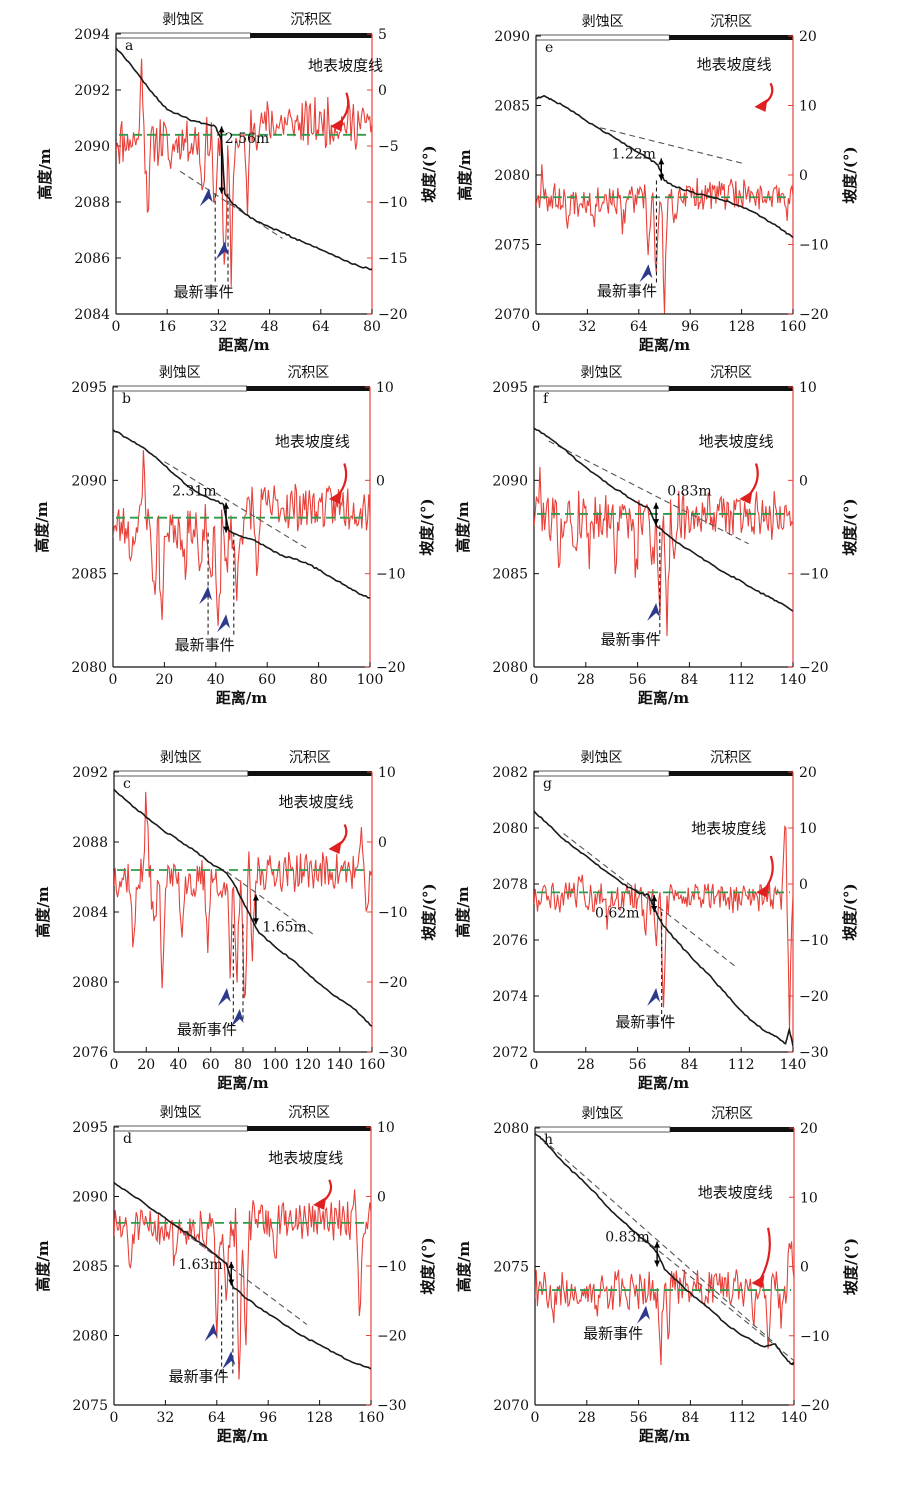 The height and width of the screenshot is (1506, 900). What do you see at coordinates (510, 773) in the screenshot?
I see `left-tick-label: 2082` at bounding box center [510, 773].